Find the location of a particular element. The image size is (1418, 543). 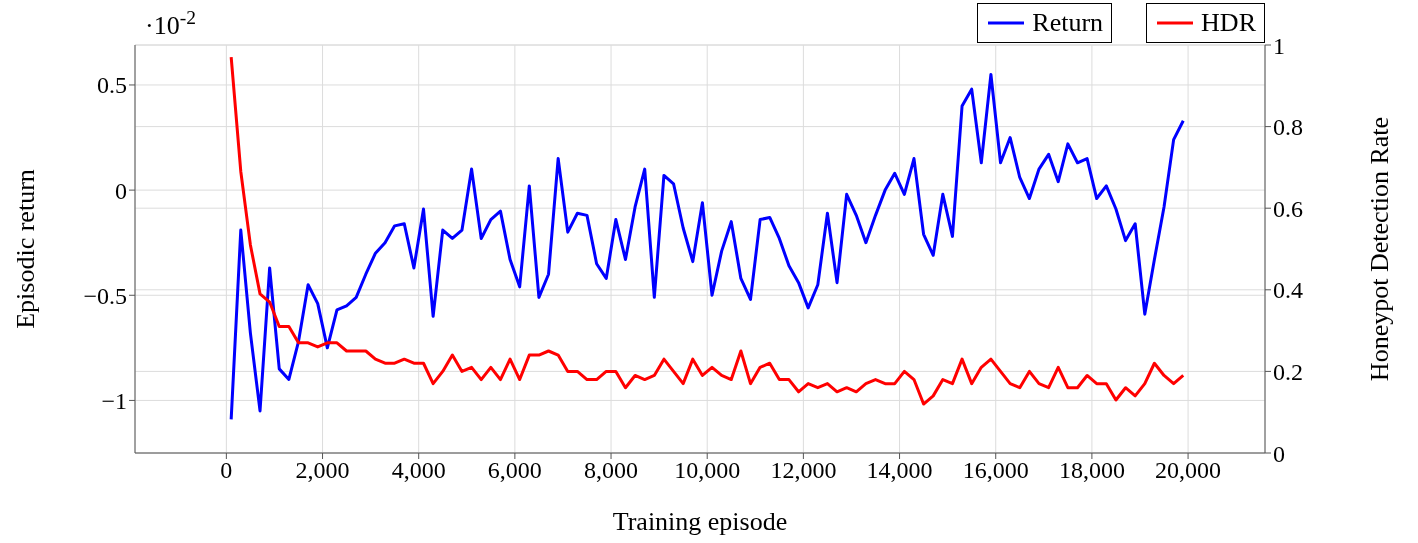

y-tick-label: −1 is located at coordinates (114, 400).